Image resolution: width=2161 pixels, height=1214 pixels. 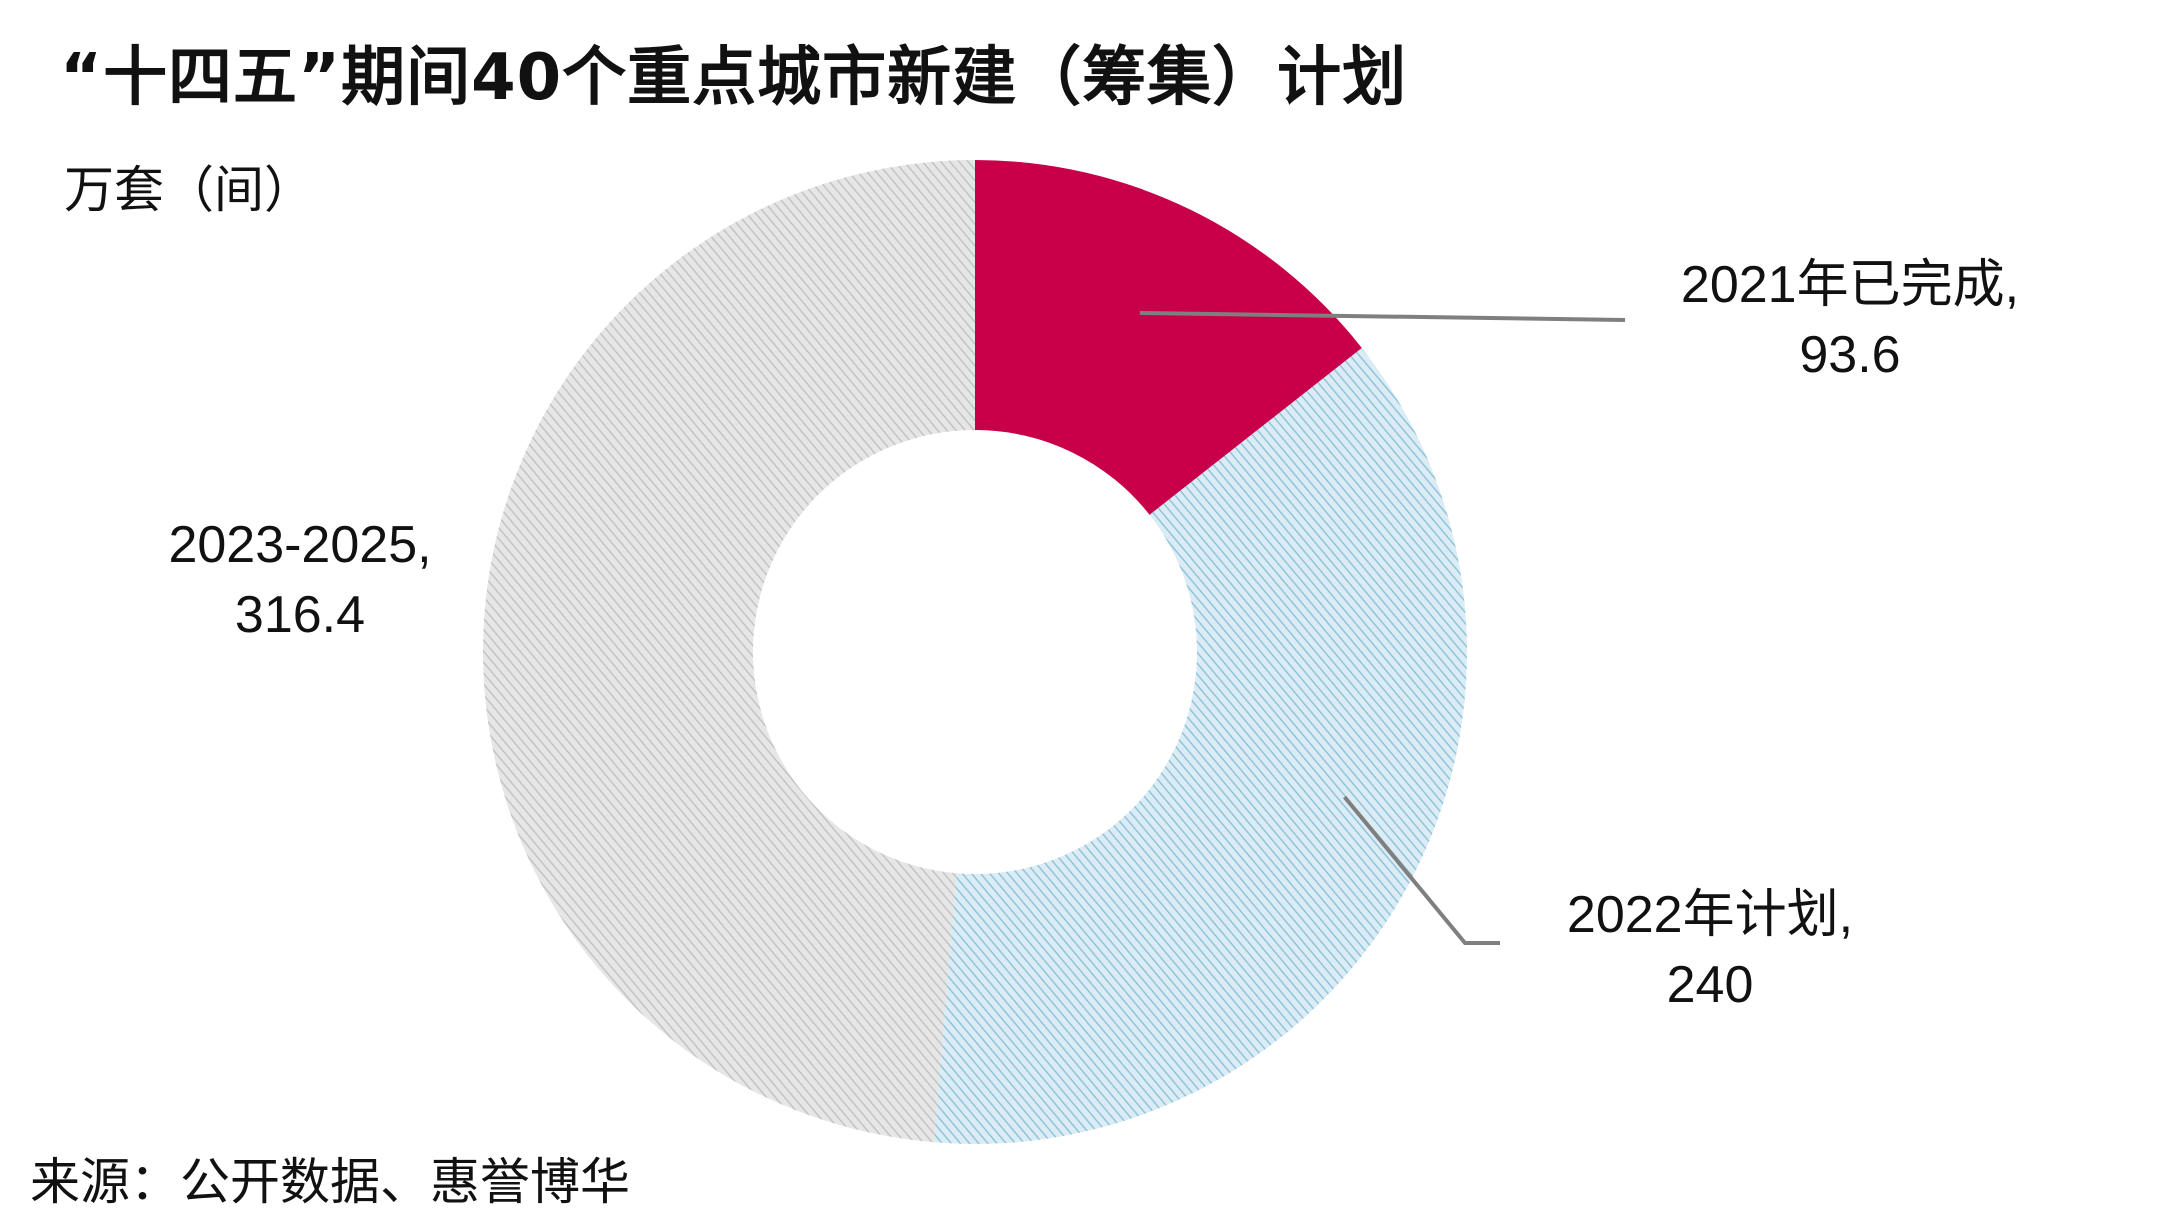 I want to click on chart-title: “十四五”期间40个重点城市新建（筹集）计划, so click(x=734, y=78).